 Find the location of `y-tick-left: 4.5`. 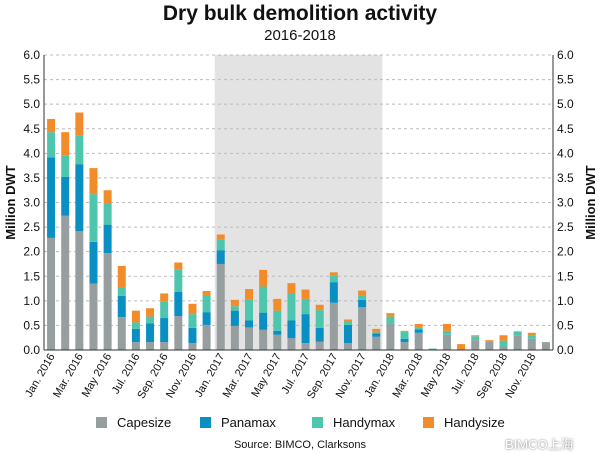

y-tick-left: 4.5 is located at coordinates (31, 129).